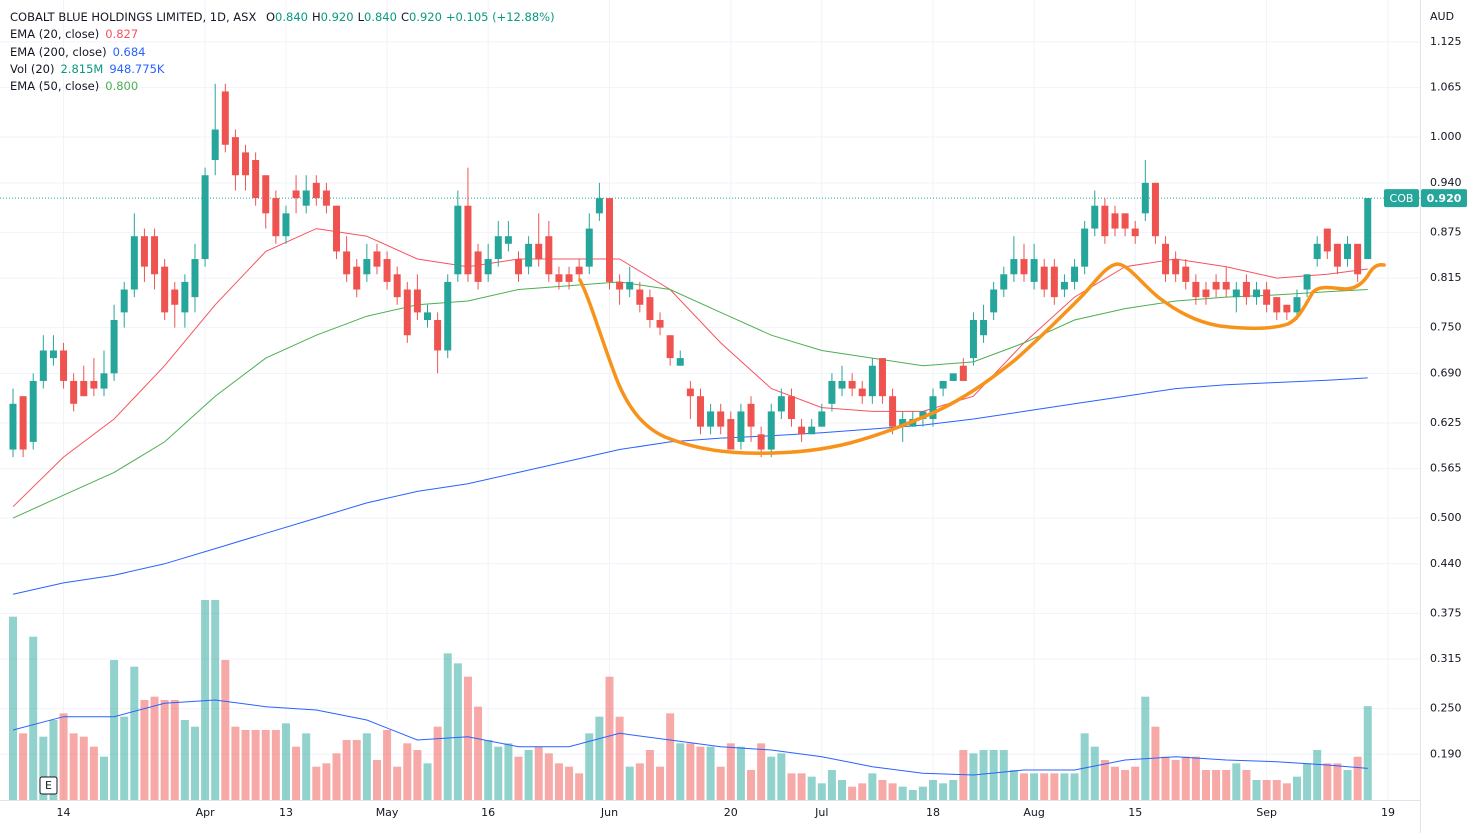 This screenshot has width=1475, height=833. I want to click on y-tick-label: 1.125, so click(1446, 41).